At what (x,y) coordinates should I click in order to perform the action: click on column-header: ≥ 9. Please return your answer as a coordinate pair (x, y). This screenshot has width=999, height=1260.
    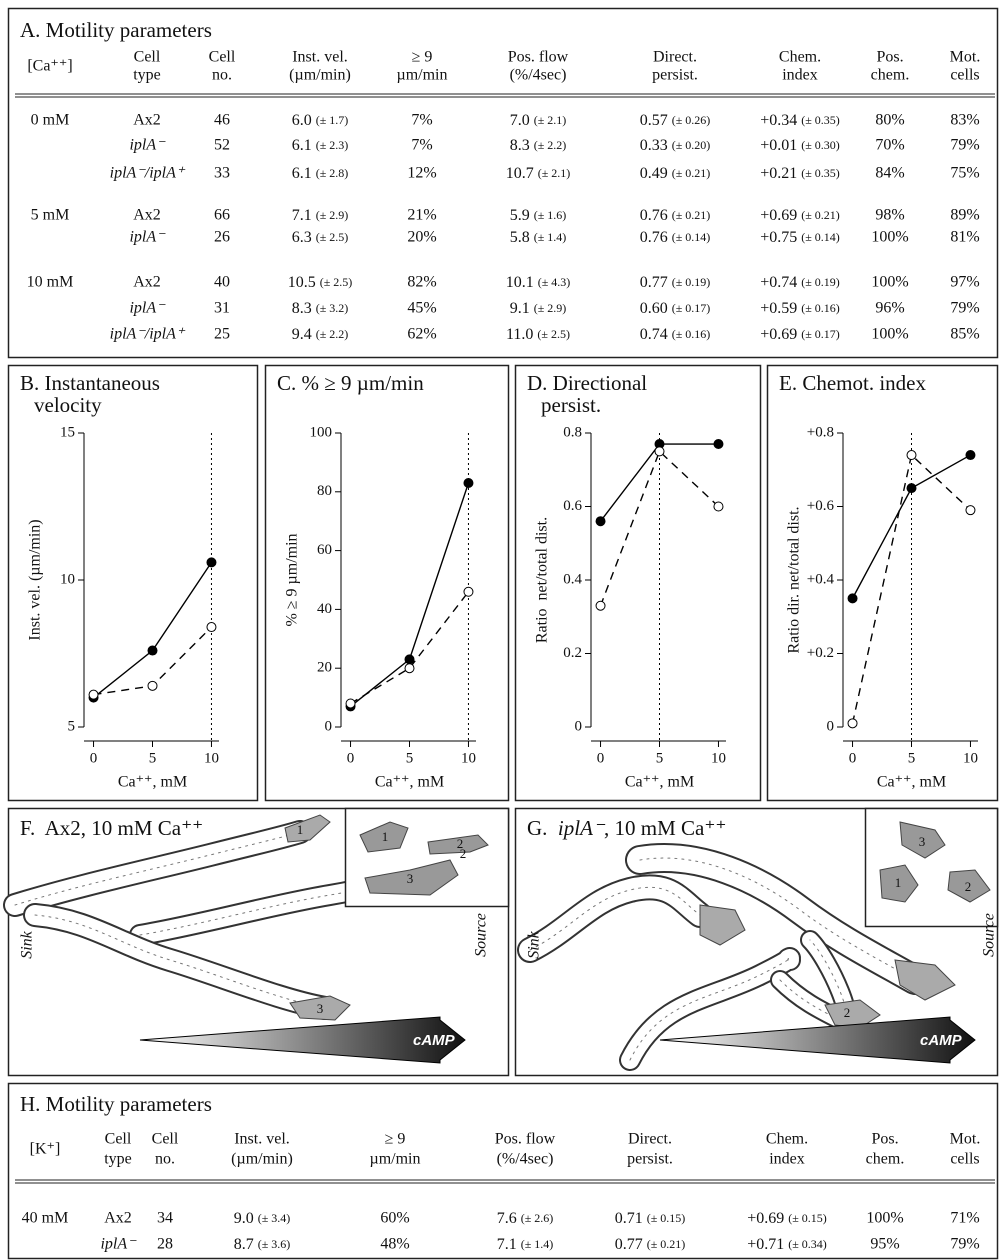
    Looking at the image, I should click on (422, 57).